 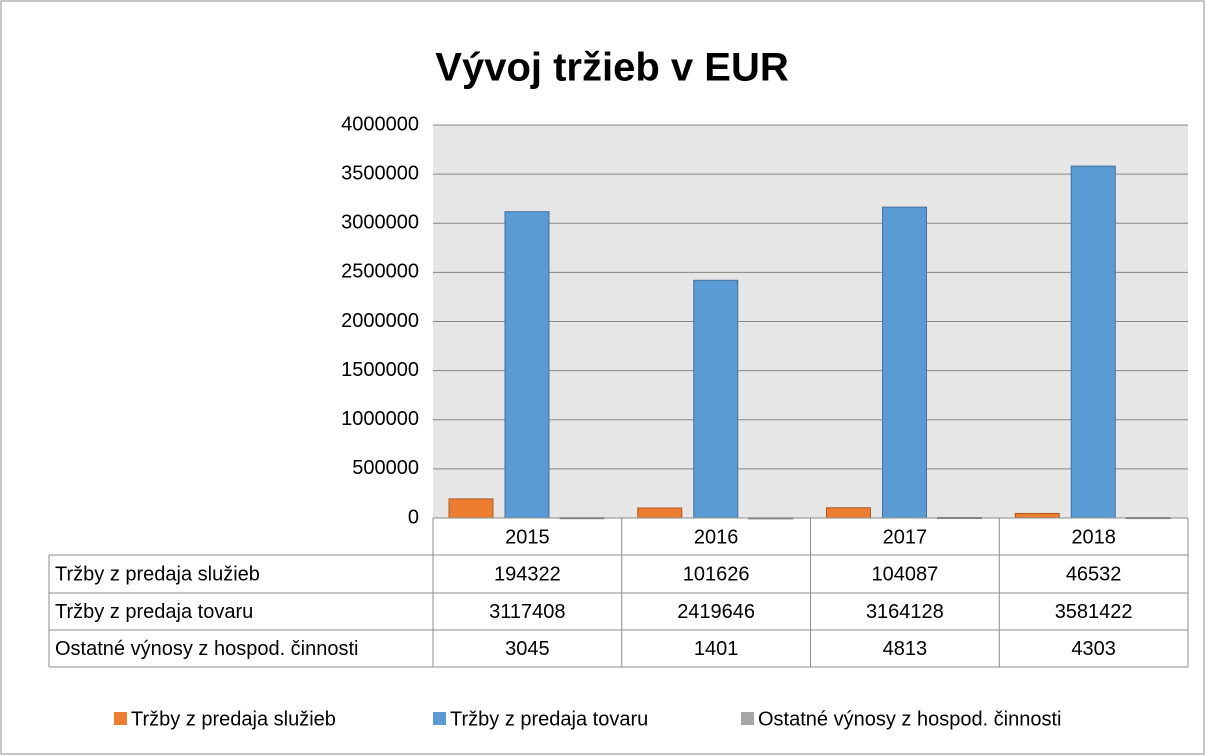 What do you see at coordinates (716, 537) in the screenshot?
I see `x-tick-label: 2016` at bounding box center [716, 537].